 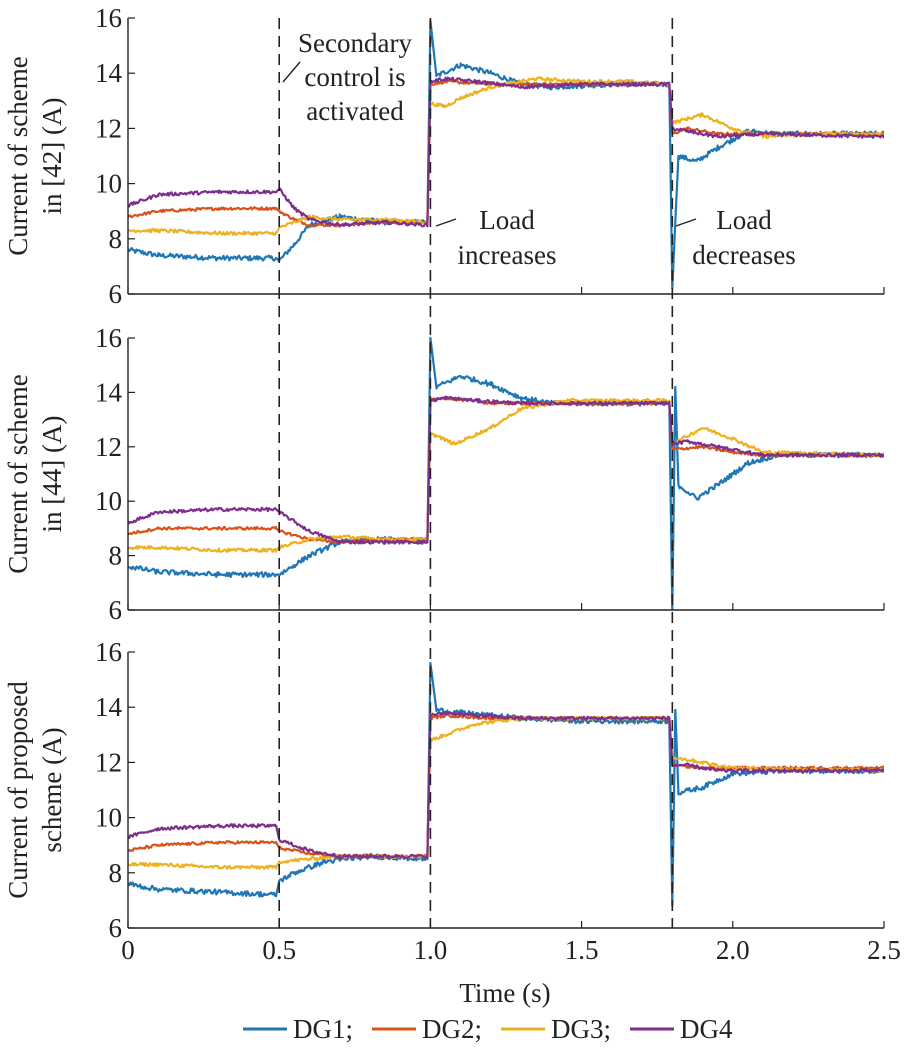 What do you see at coordinates (347, 77) in the screenshot?
I see `annotation-1: Secondary control is activated` at bounding box center [347, 77].